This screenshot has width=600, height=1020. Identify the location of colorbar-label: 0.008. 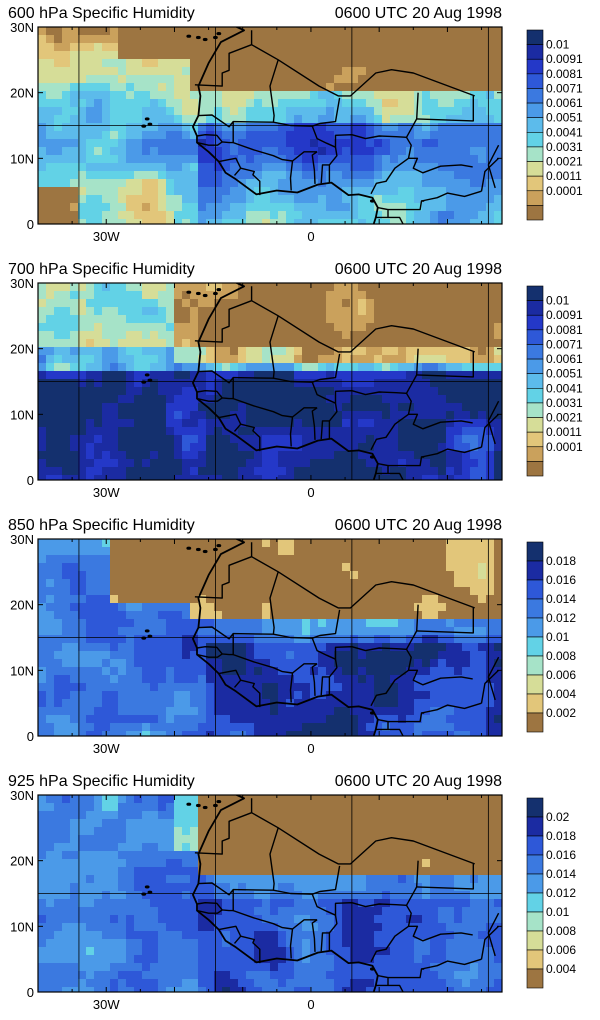
(561, 656).